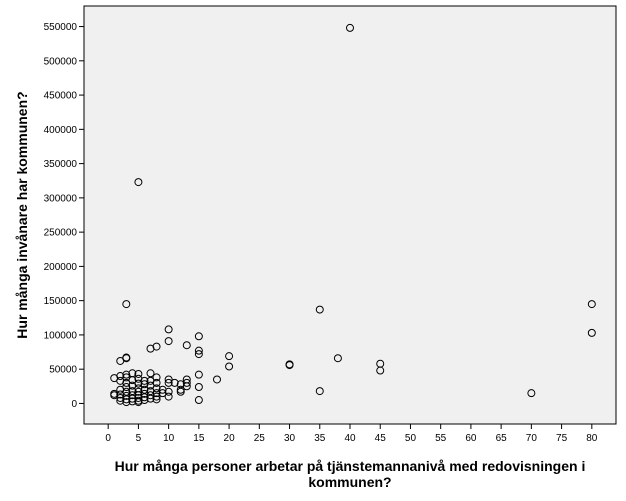  Describe the element at coordinates (320, 438) in the screenshot. I see `x-tick-label: 35` at that location.